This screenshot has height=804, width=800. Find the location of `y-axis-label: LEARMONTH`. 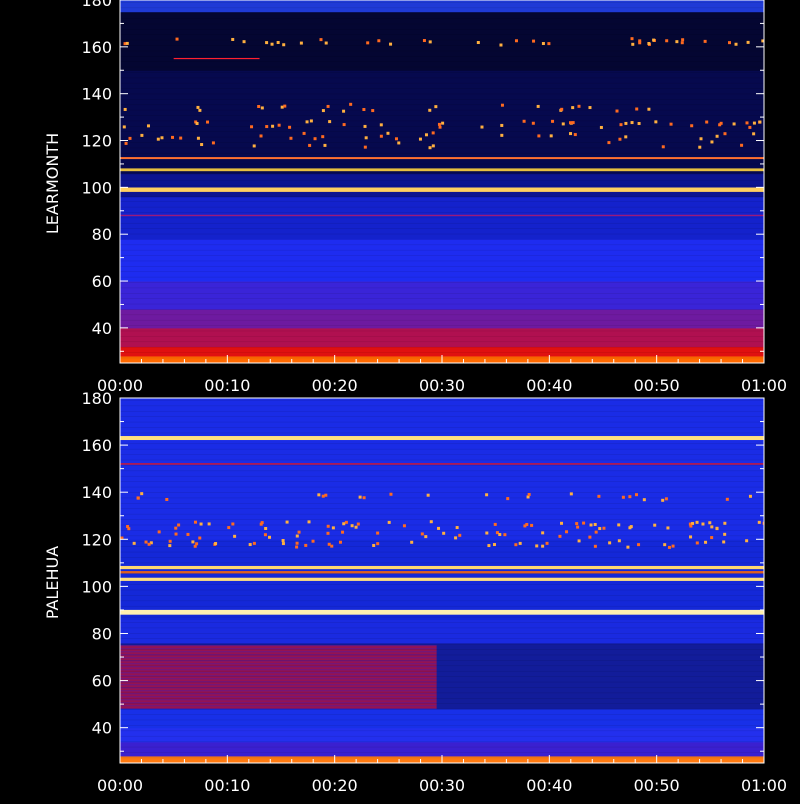

y-axis-label: LEARMONTH is located at coordinates (52, 183).